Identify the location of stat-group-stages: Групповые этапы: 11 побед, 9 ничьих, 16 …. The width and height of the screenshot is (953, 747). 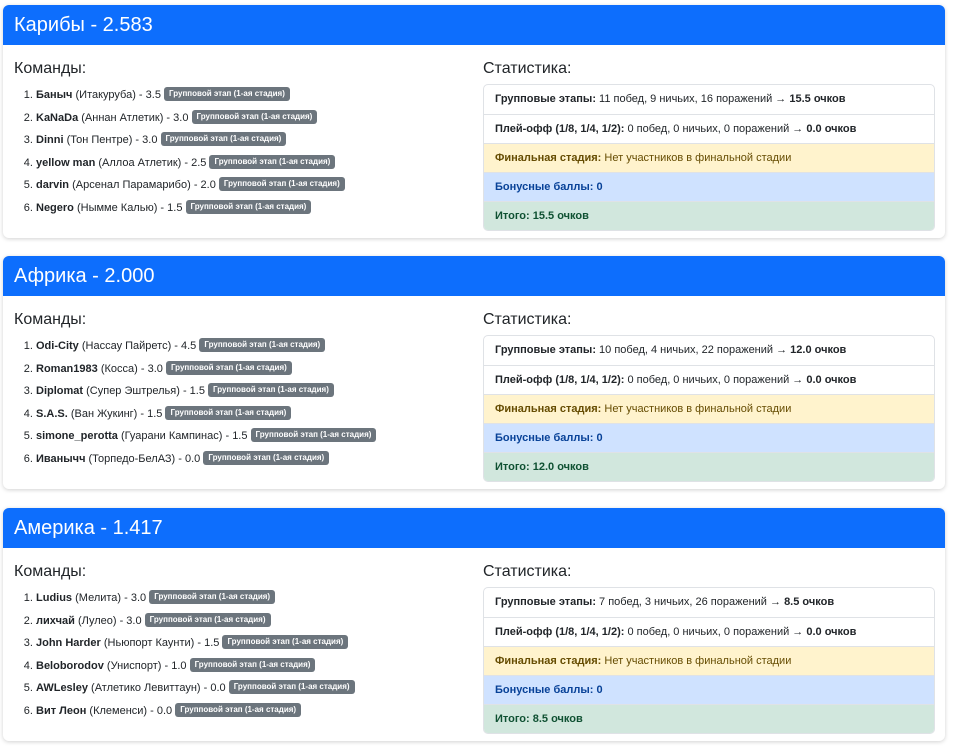
(709, 99).